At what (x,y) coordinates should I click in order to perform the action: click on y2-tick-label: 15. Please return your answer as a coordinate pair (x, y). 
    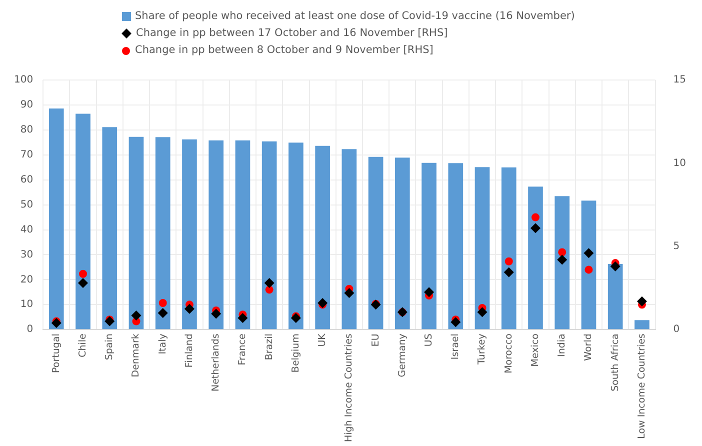
    Looking at the image, I should click on (679, 80).